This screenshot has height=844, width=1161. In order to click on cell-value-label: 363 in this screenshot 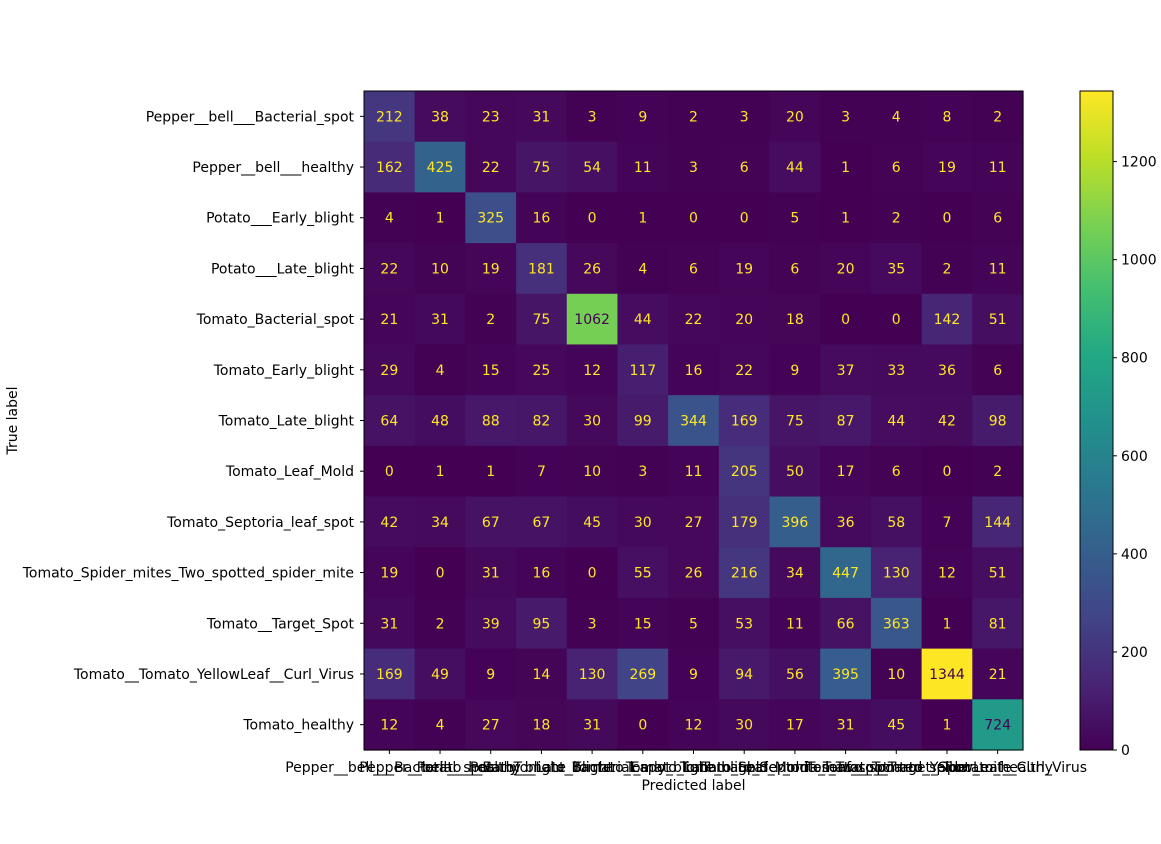, I will do `click(896, 624)`.